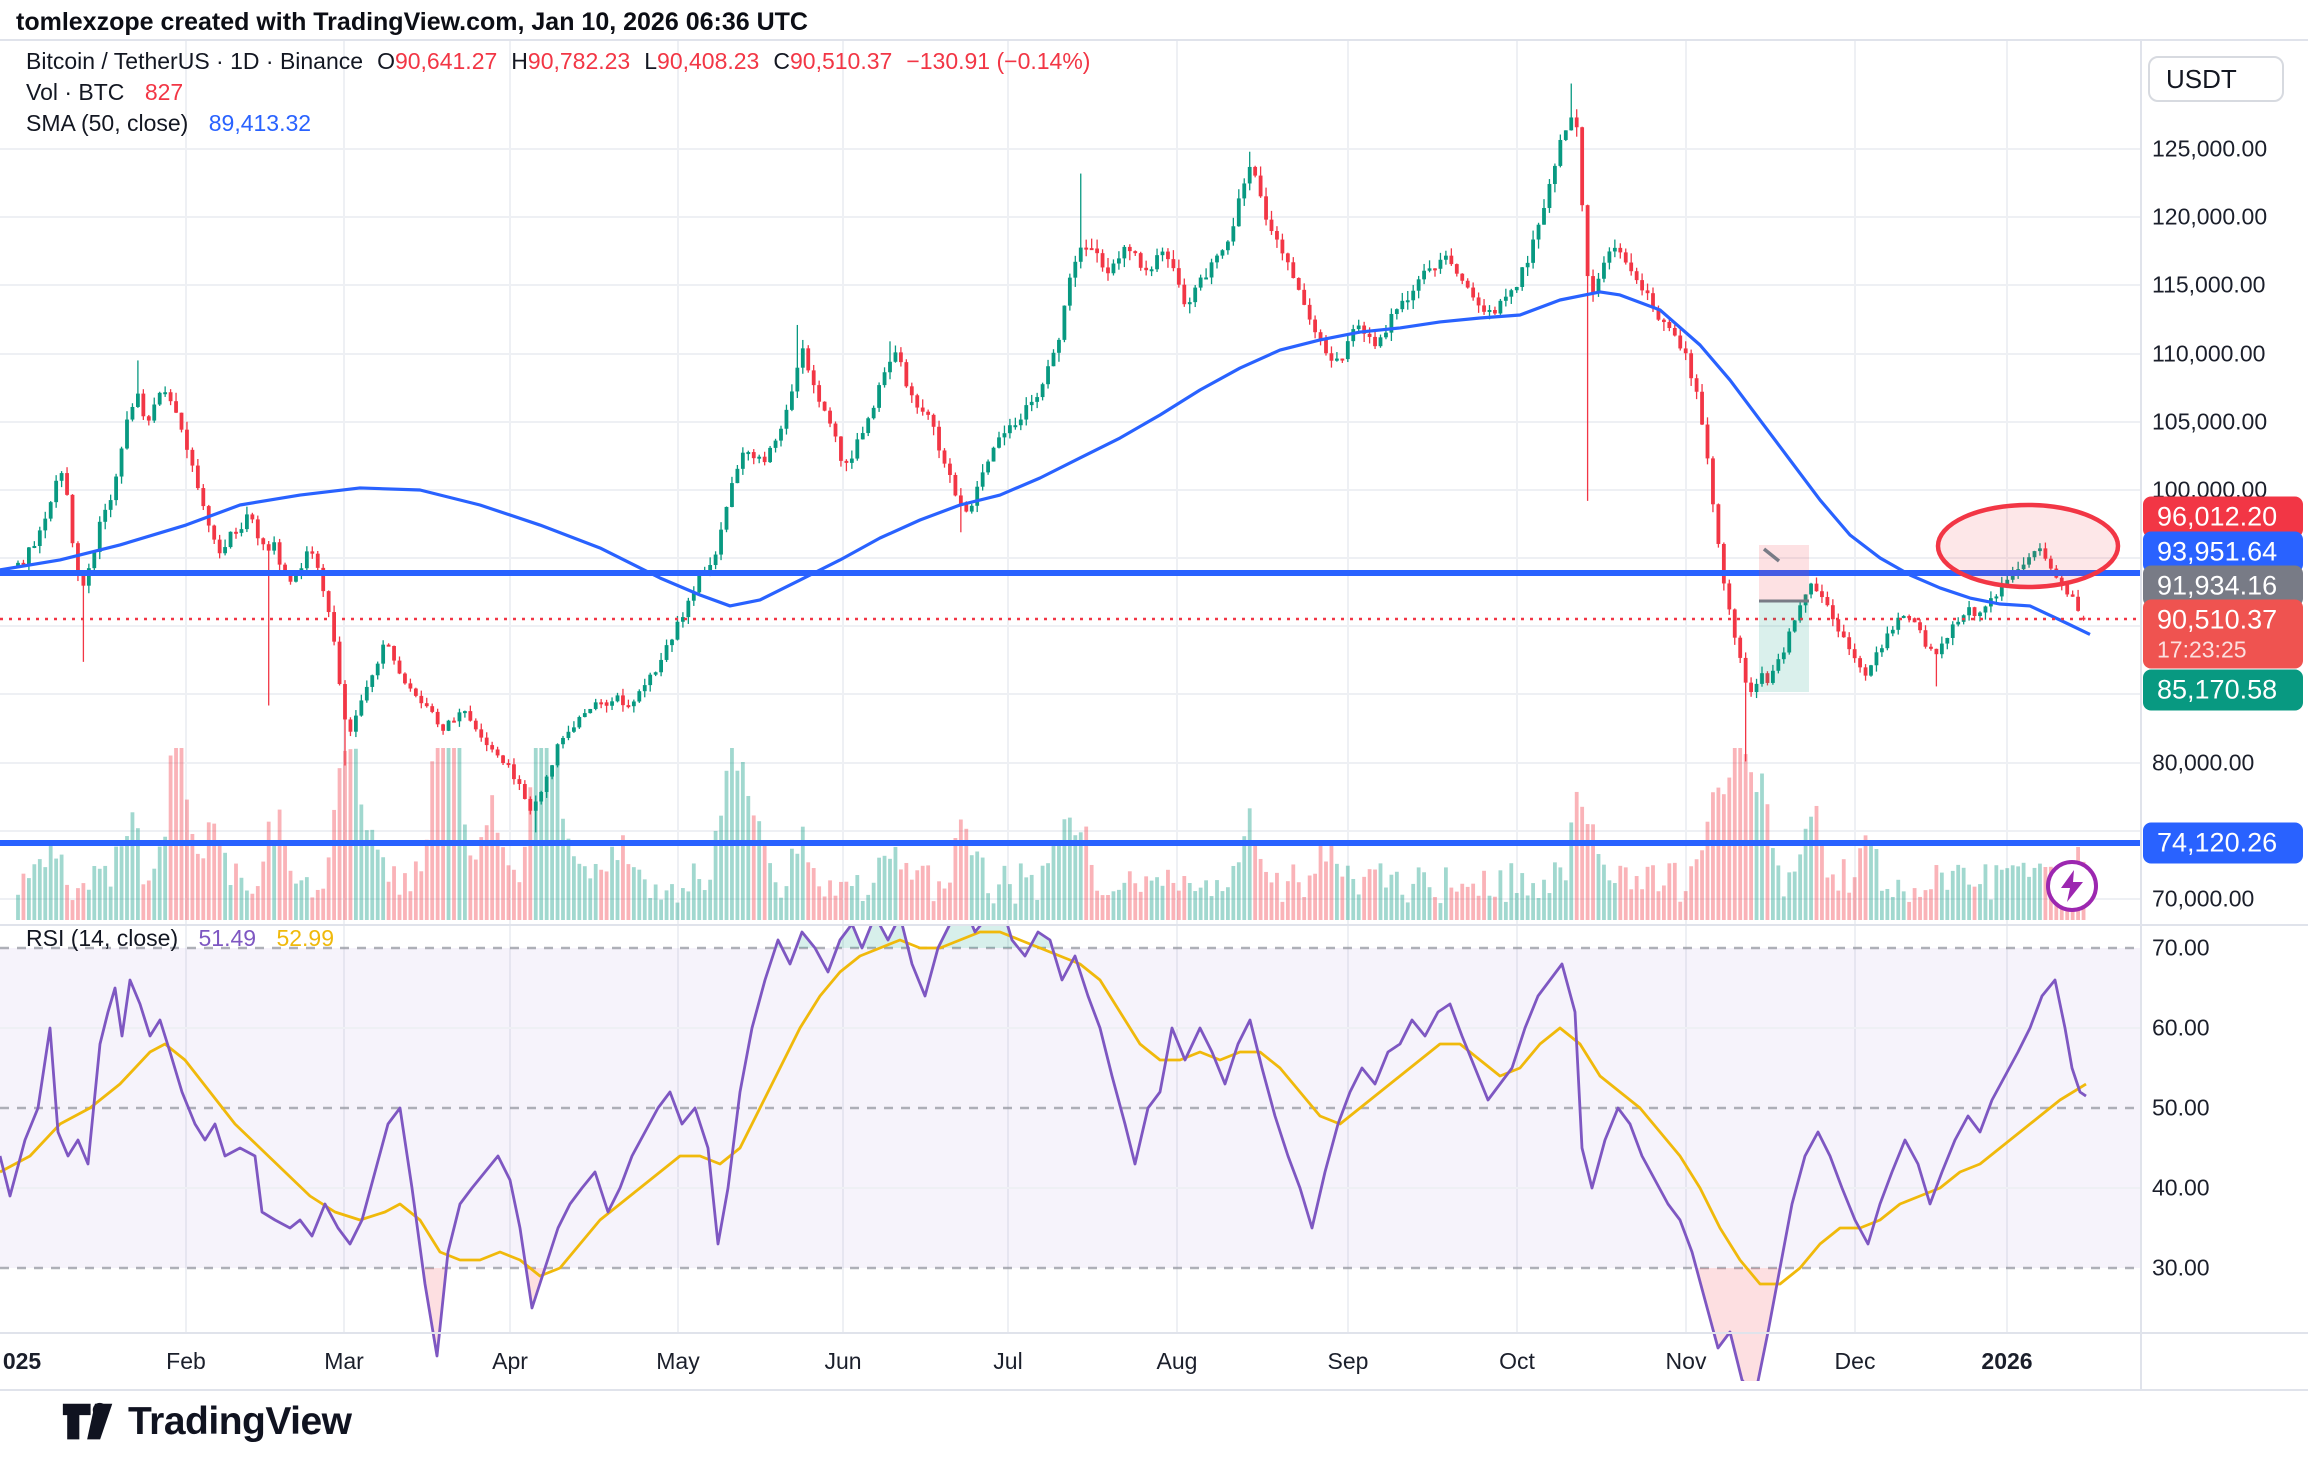 This screenshot has height=1484, width=2308. Describe the element at coordinates (2209, 353) in the screenshot. I see `axis-tick-label: 110,000.00` at that location.